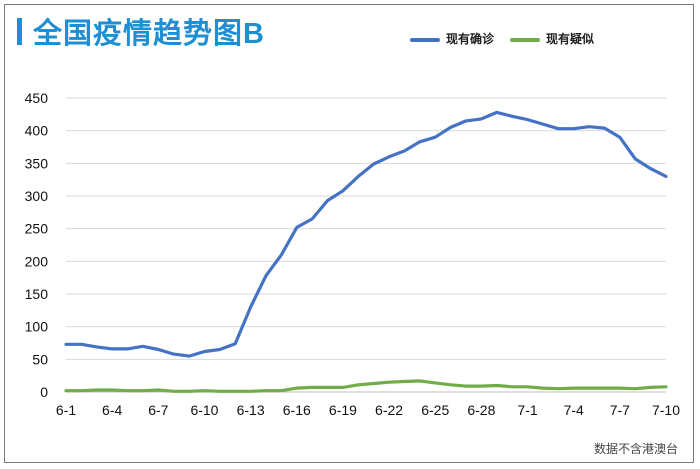 Image resolution: width=700 pixels, height=469 pixels. I want to click on x-tick-label: 7-7, so click(620, 410).